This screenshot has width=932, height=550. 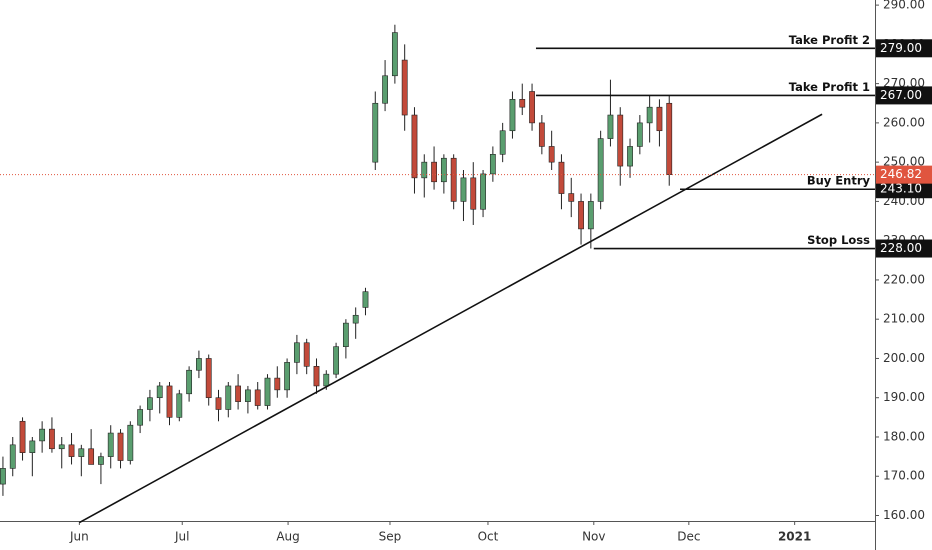 What do you see at coordinates (901, 248) in the screenshot?
I see `level-value-label: 228.00` at bounding box center [901, 248].